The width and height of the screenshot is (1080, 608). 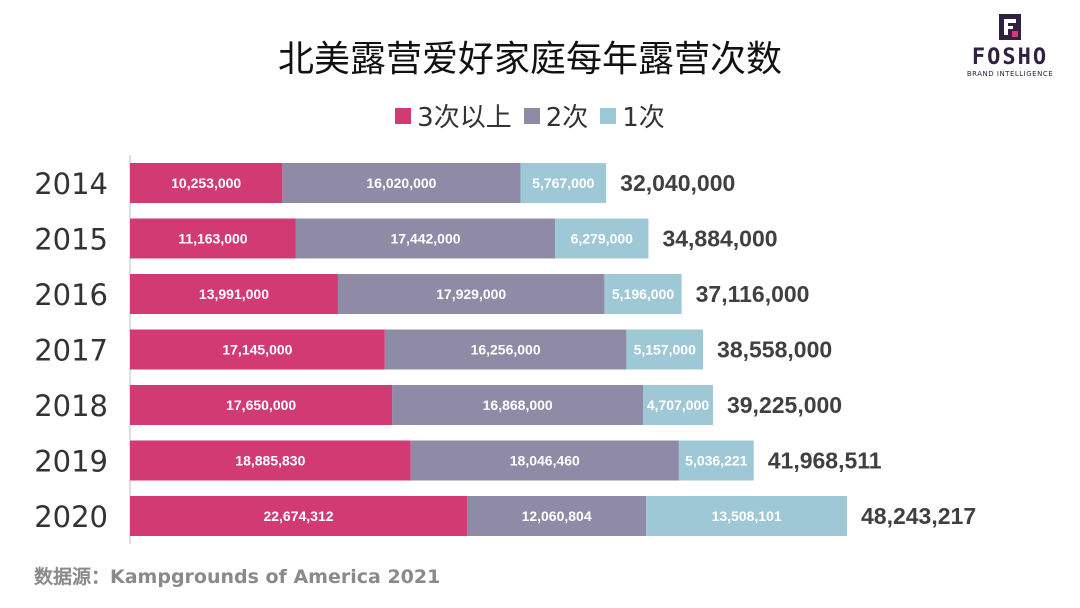 What do you see at coordinates (71, 406) in the screenshot?
I see `year-label-2018: 2018` at bounding box center [71, 406].